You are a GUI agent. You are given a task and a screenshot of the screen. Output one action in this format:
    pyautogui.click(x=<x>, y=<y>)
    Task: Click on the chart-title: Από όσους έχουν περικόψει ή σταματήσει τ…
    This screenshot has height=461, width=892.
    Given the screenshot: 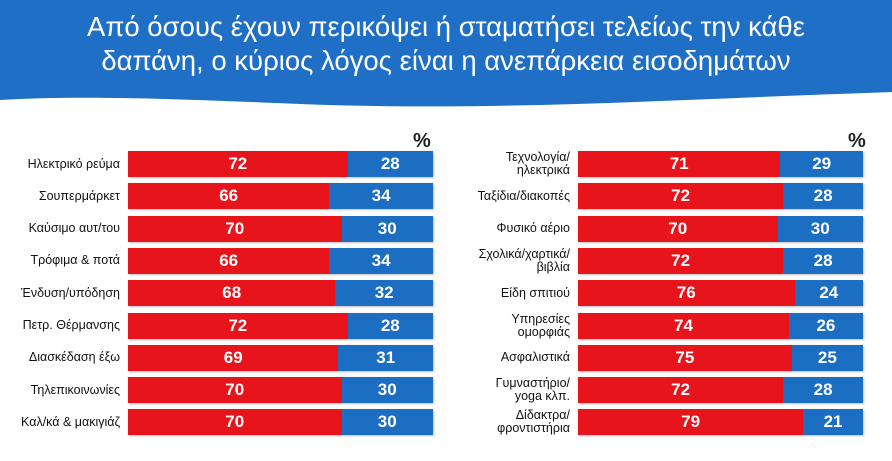 What is the action you would take?
    pyautogui.click(x=446, y=44)
    